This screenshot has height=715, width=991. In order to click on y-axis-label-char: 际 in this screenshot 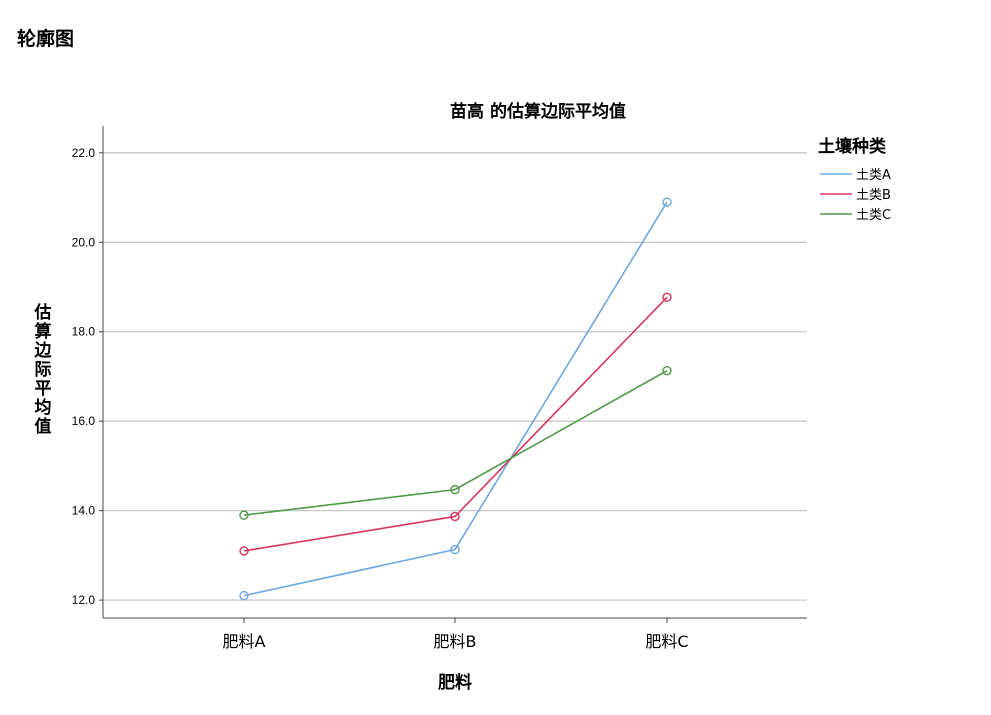, I will do `click(43, 370)`.